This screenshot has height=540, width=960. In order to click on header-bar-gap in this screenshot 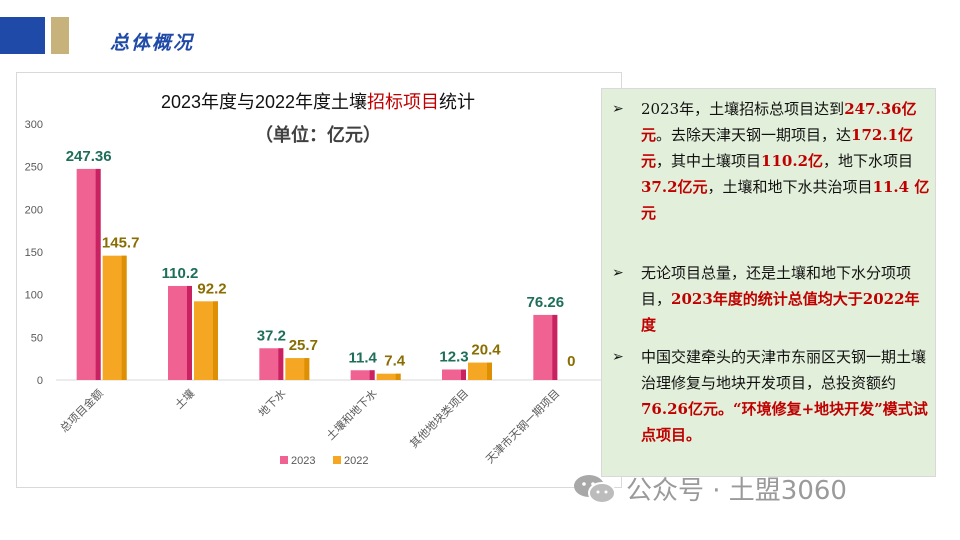, I will do `click(48, 35)`.